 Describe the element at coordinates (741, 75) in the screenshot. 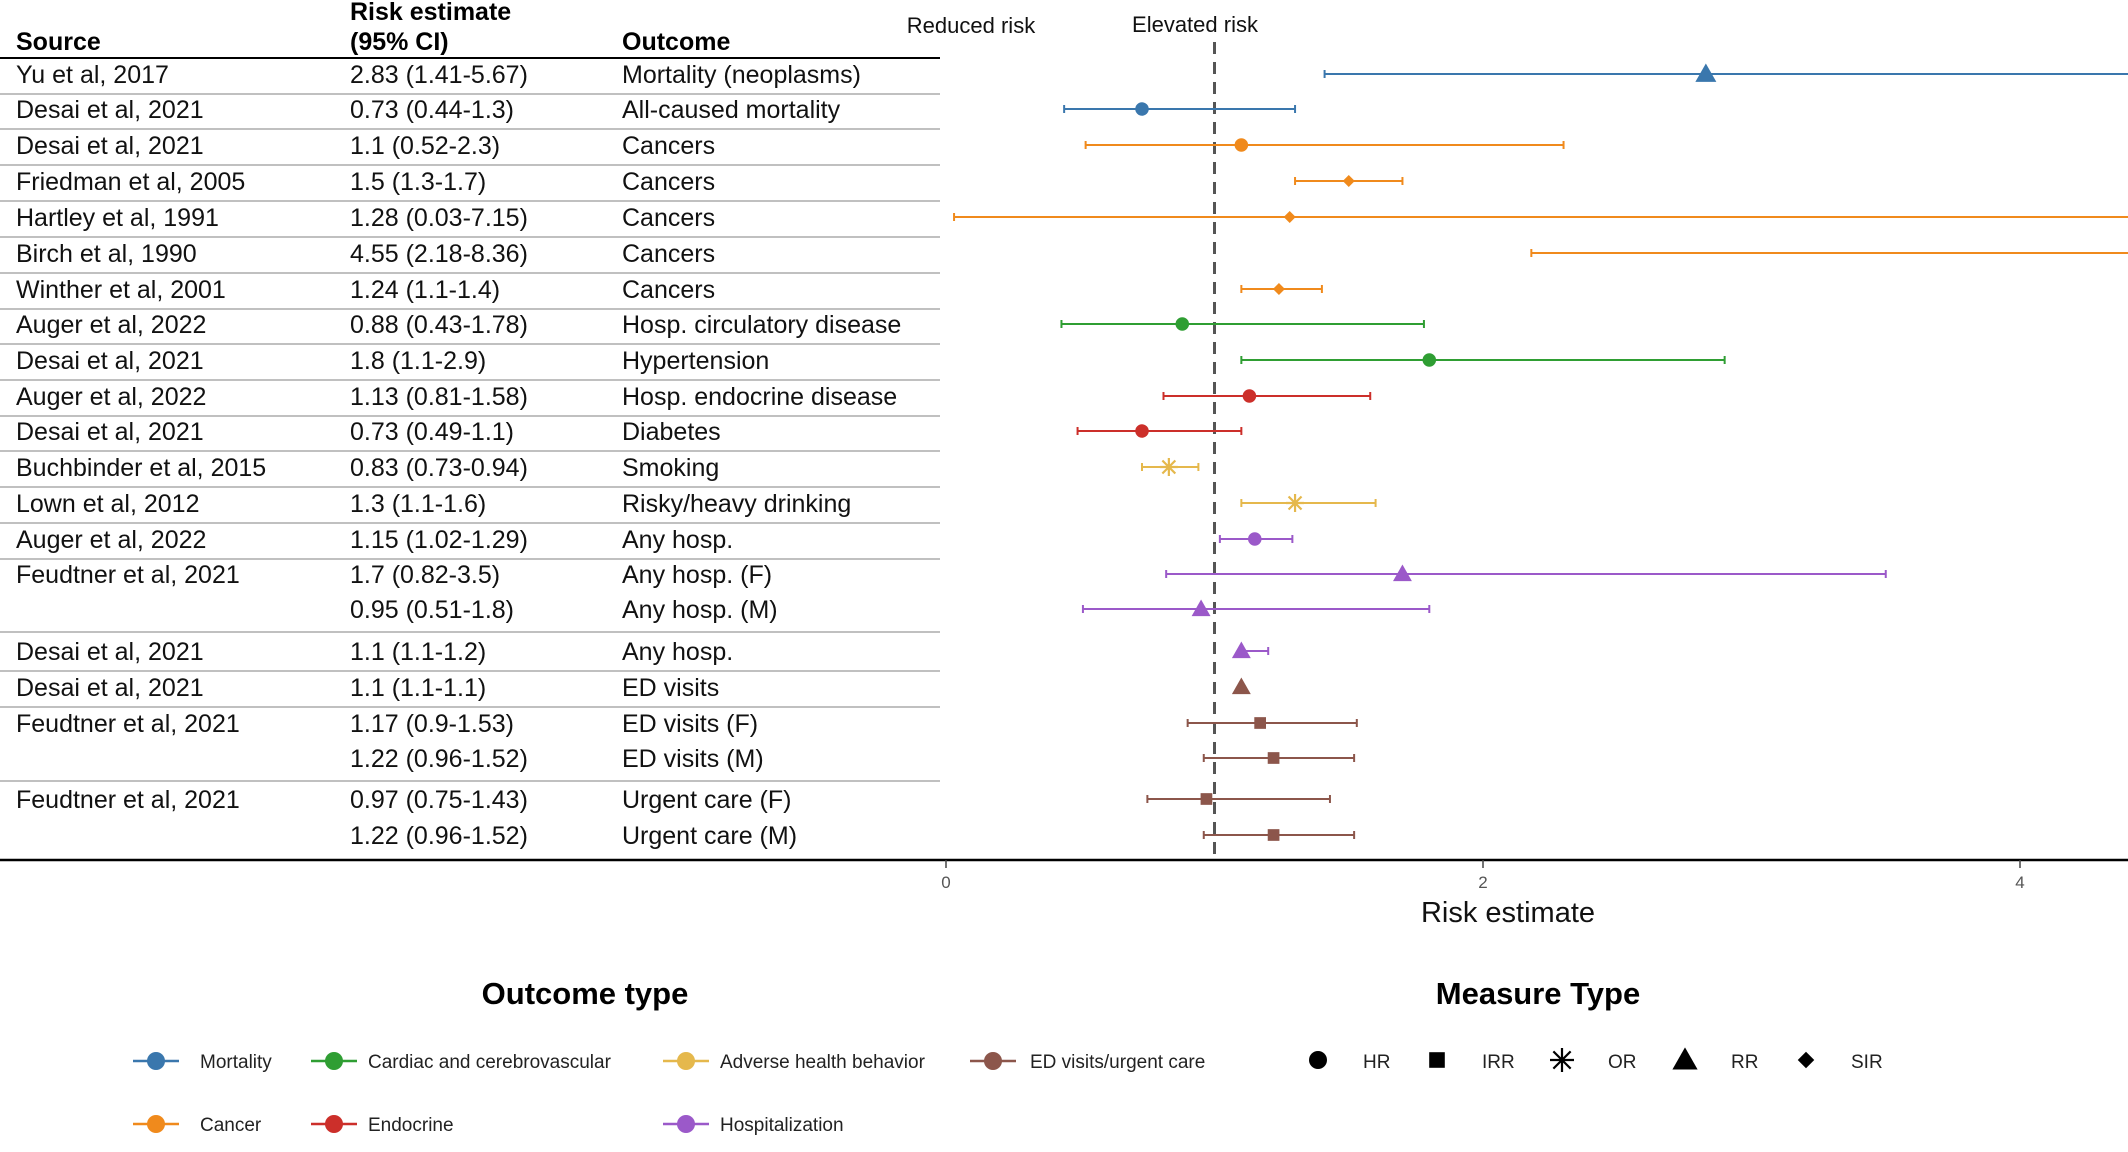

I see `table-cell-outcome: Mortality (neoplasms)` at that location.